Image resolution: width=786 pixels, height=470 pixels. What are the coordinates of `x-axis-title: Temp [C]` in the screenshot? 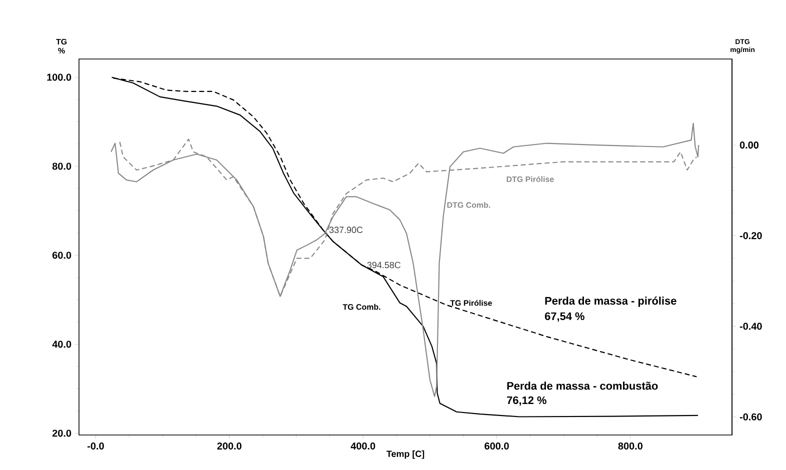 It's located at (405, 454).